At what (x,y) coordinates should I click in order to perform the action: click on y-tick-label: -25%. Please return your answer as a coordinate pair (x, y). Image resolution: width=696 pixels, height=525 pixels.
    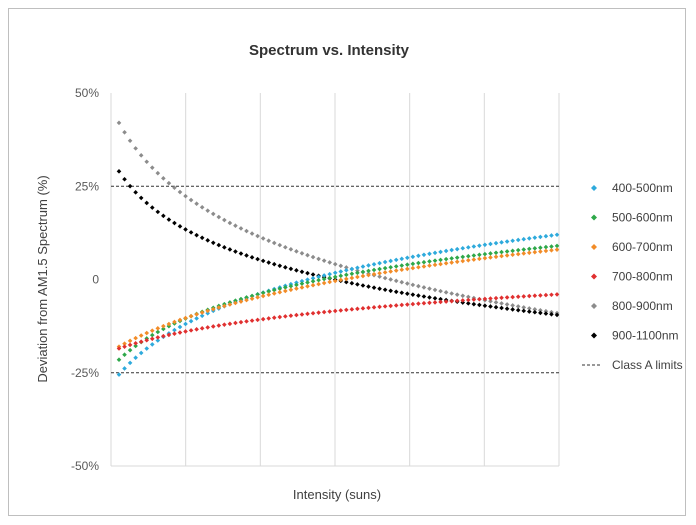
    Looking at the image, I should click on (85, 373).